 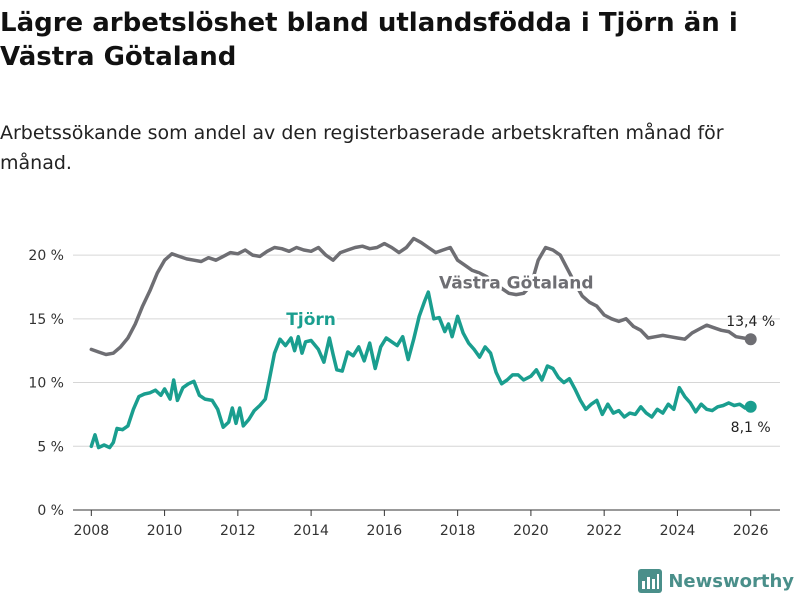 I want to click on x-tick-label: 2020, so click(x=531, y=531).